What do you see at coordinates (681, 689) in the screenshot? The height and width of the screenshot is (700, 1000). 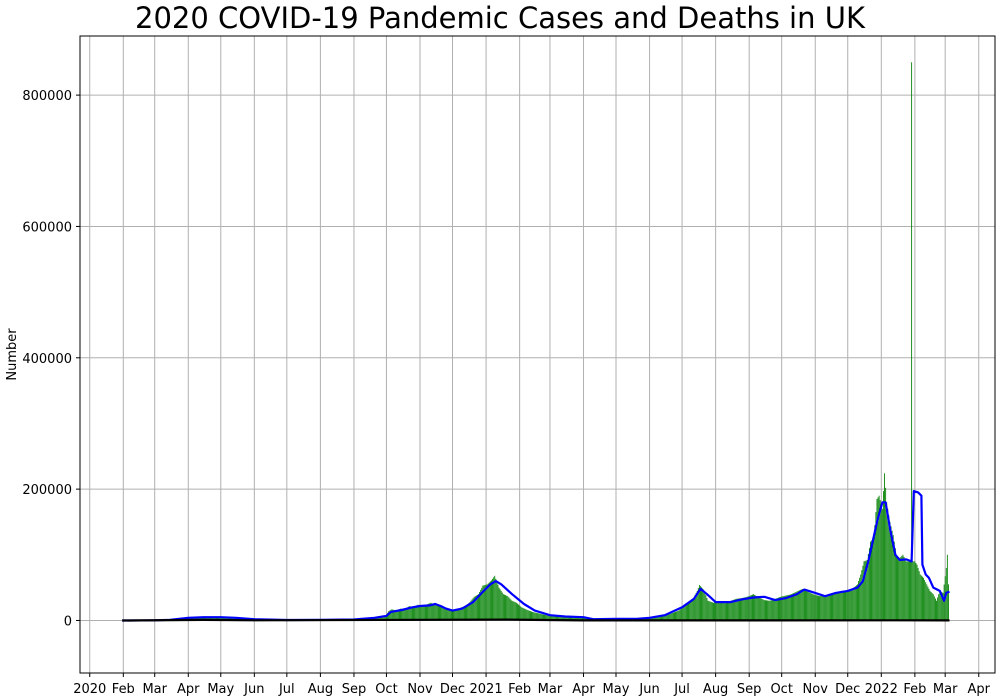 I see `x-tick-label: Jul` at bounding box center [681, 689].